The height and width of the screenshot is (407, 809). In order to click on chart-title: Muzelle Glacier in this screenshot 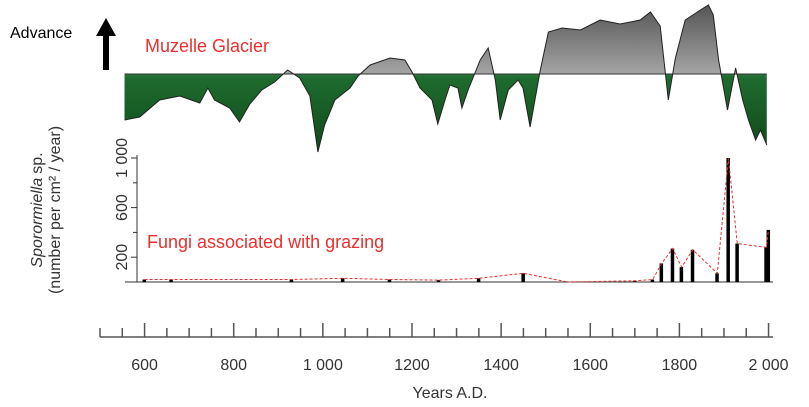, I will do `click(207, 46)`.